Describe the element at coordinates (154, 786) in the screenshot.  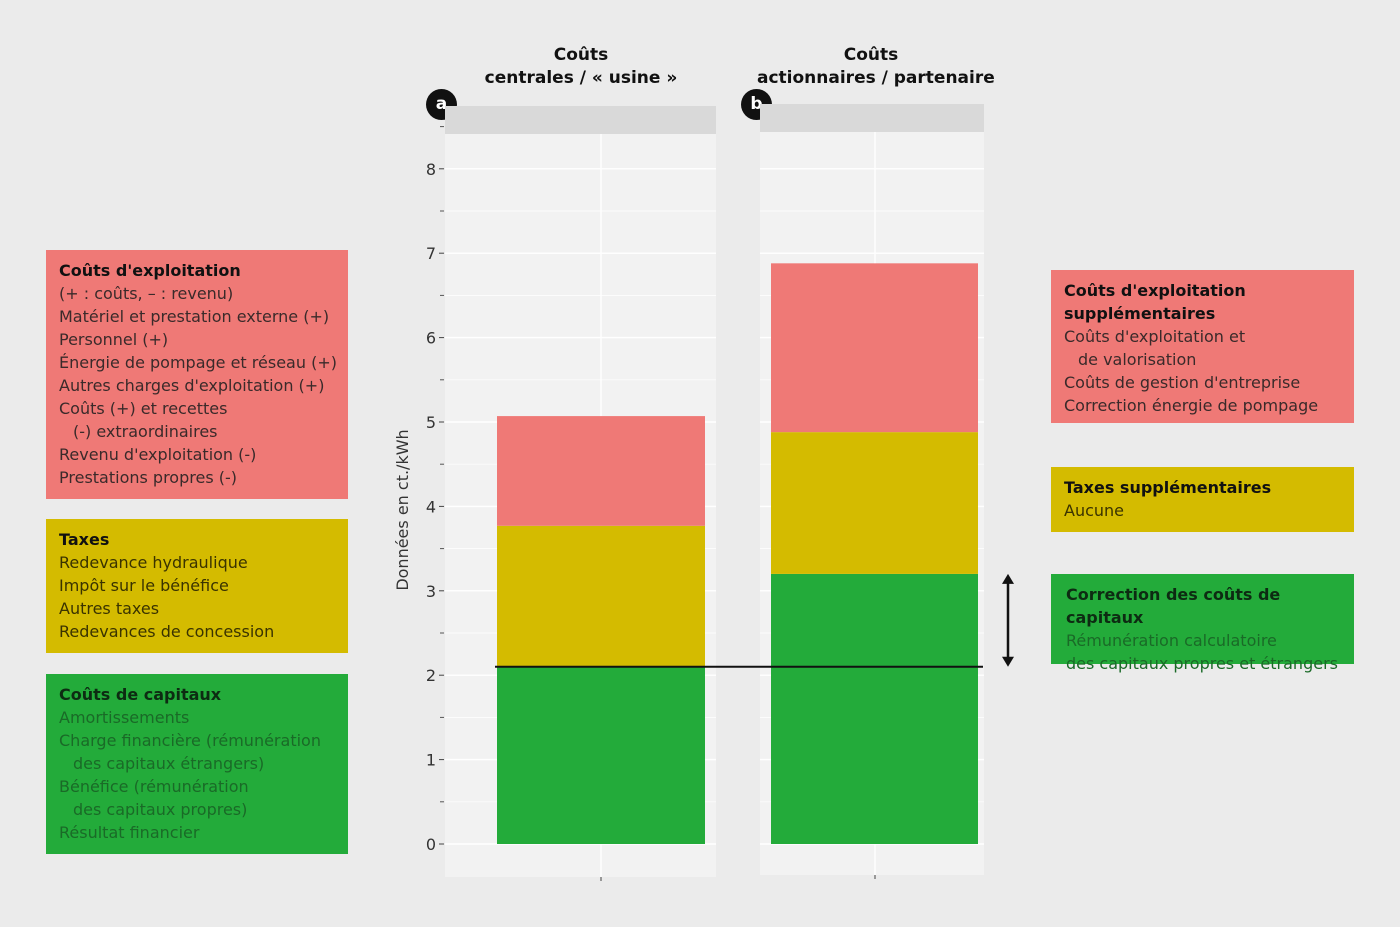
I see `legend-line: Bénéfice (rémunération` at that location.